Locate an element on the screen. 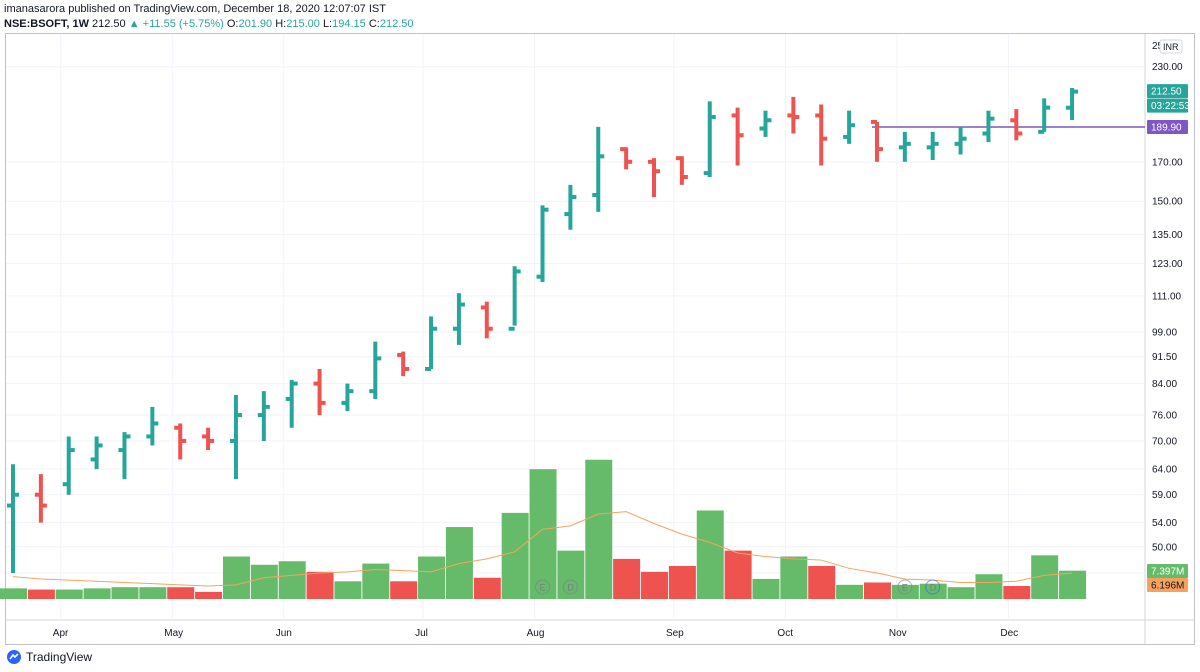  last-price-label: 212.50 is located at coordinates (1166, 92).